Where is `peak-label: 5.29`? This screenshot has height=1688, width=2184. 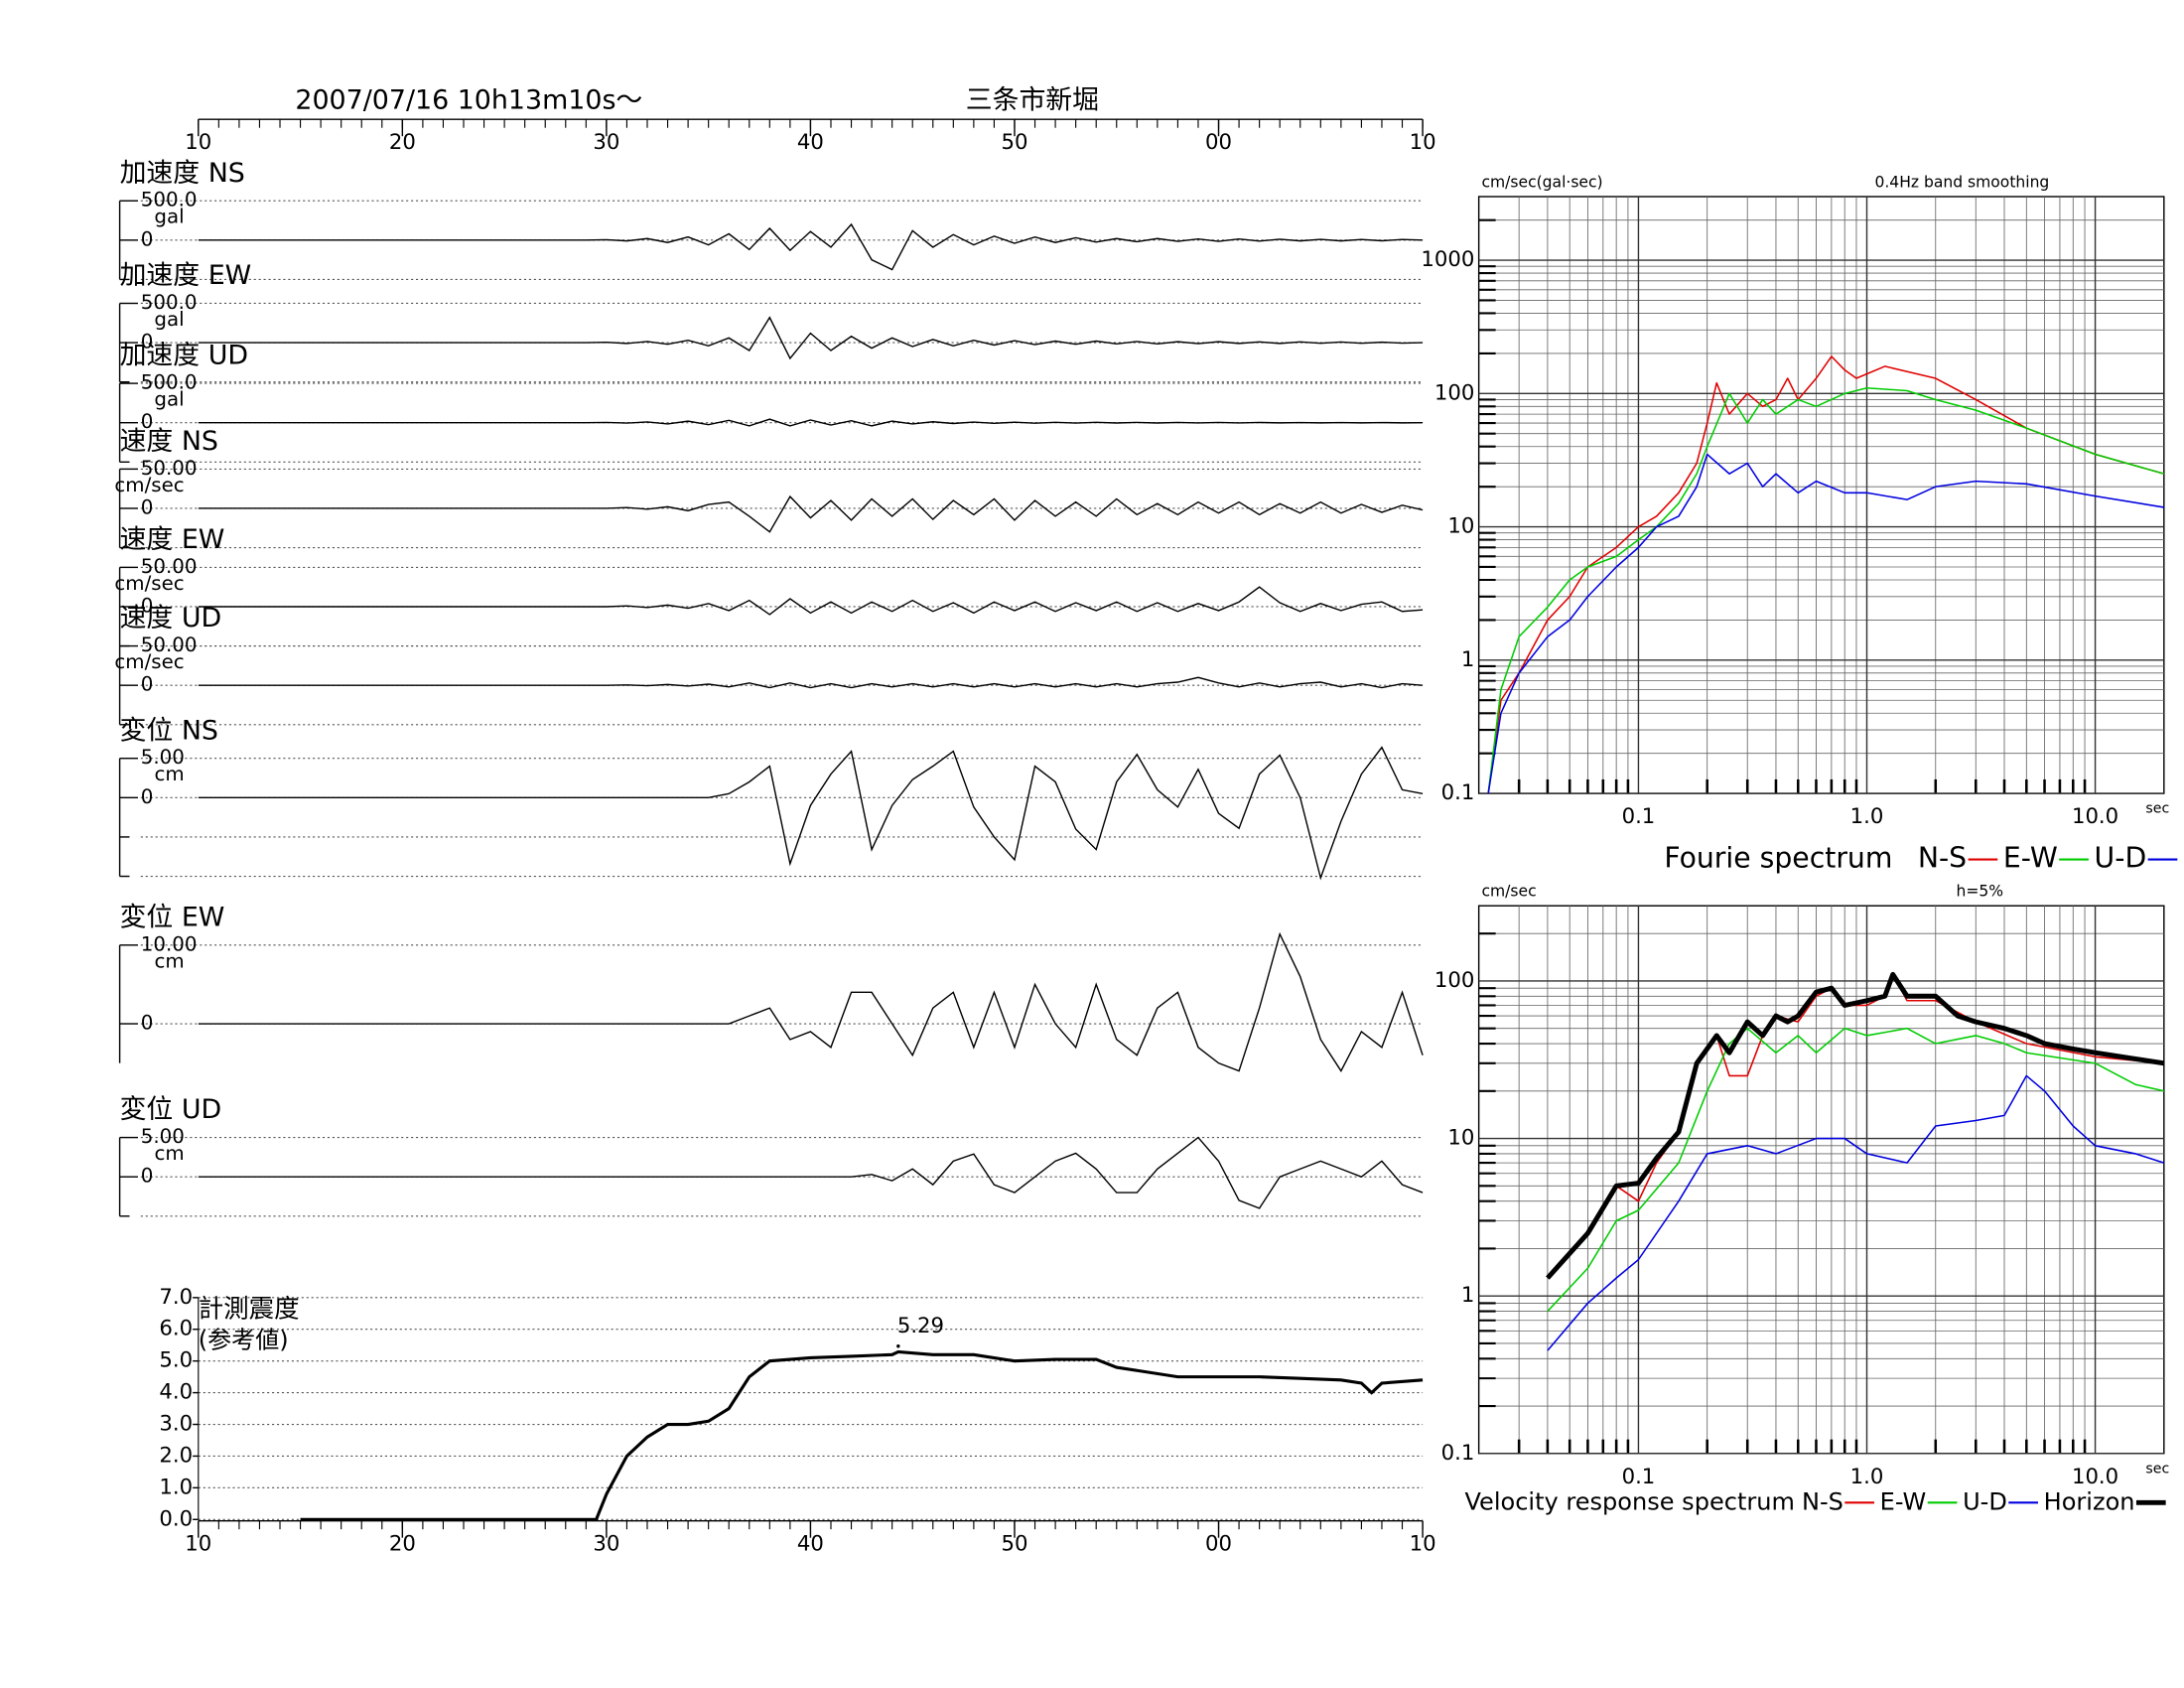 peak-label: 5.29 is located at coordinates (920, 1326).